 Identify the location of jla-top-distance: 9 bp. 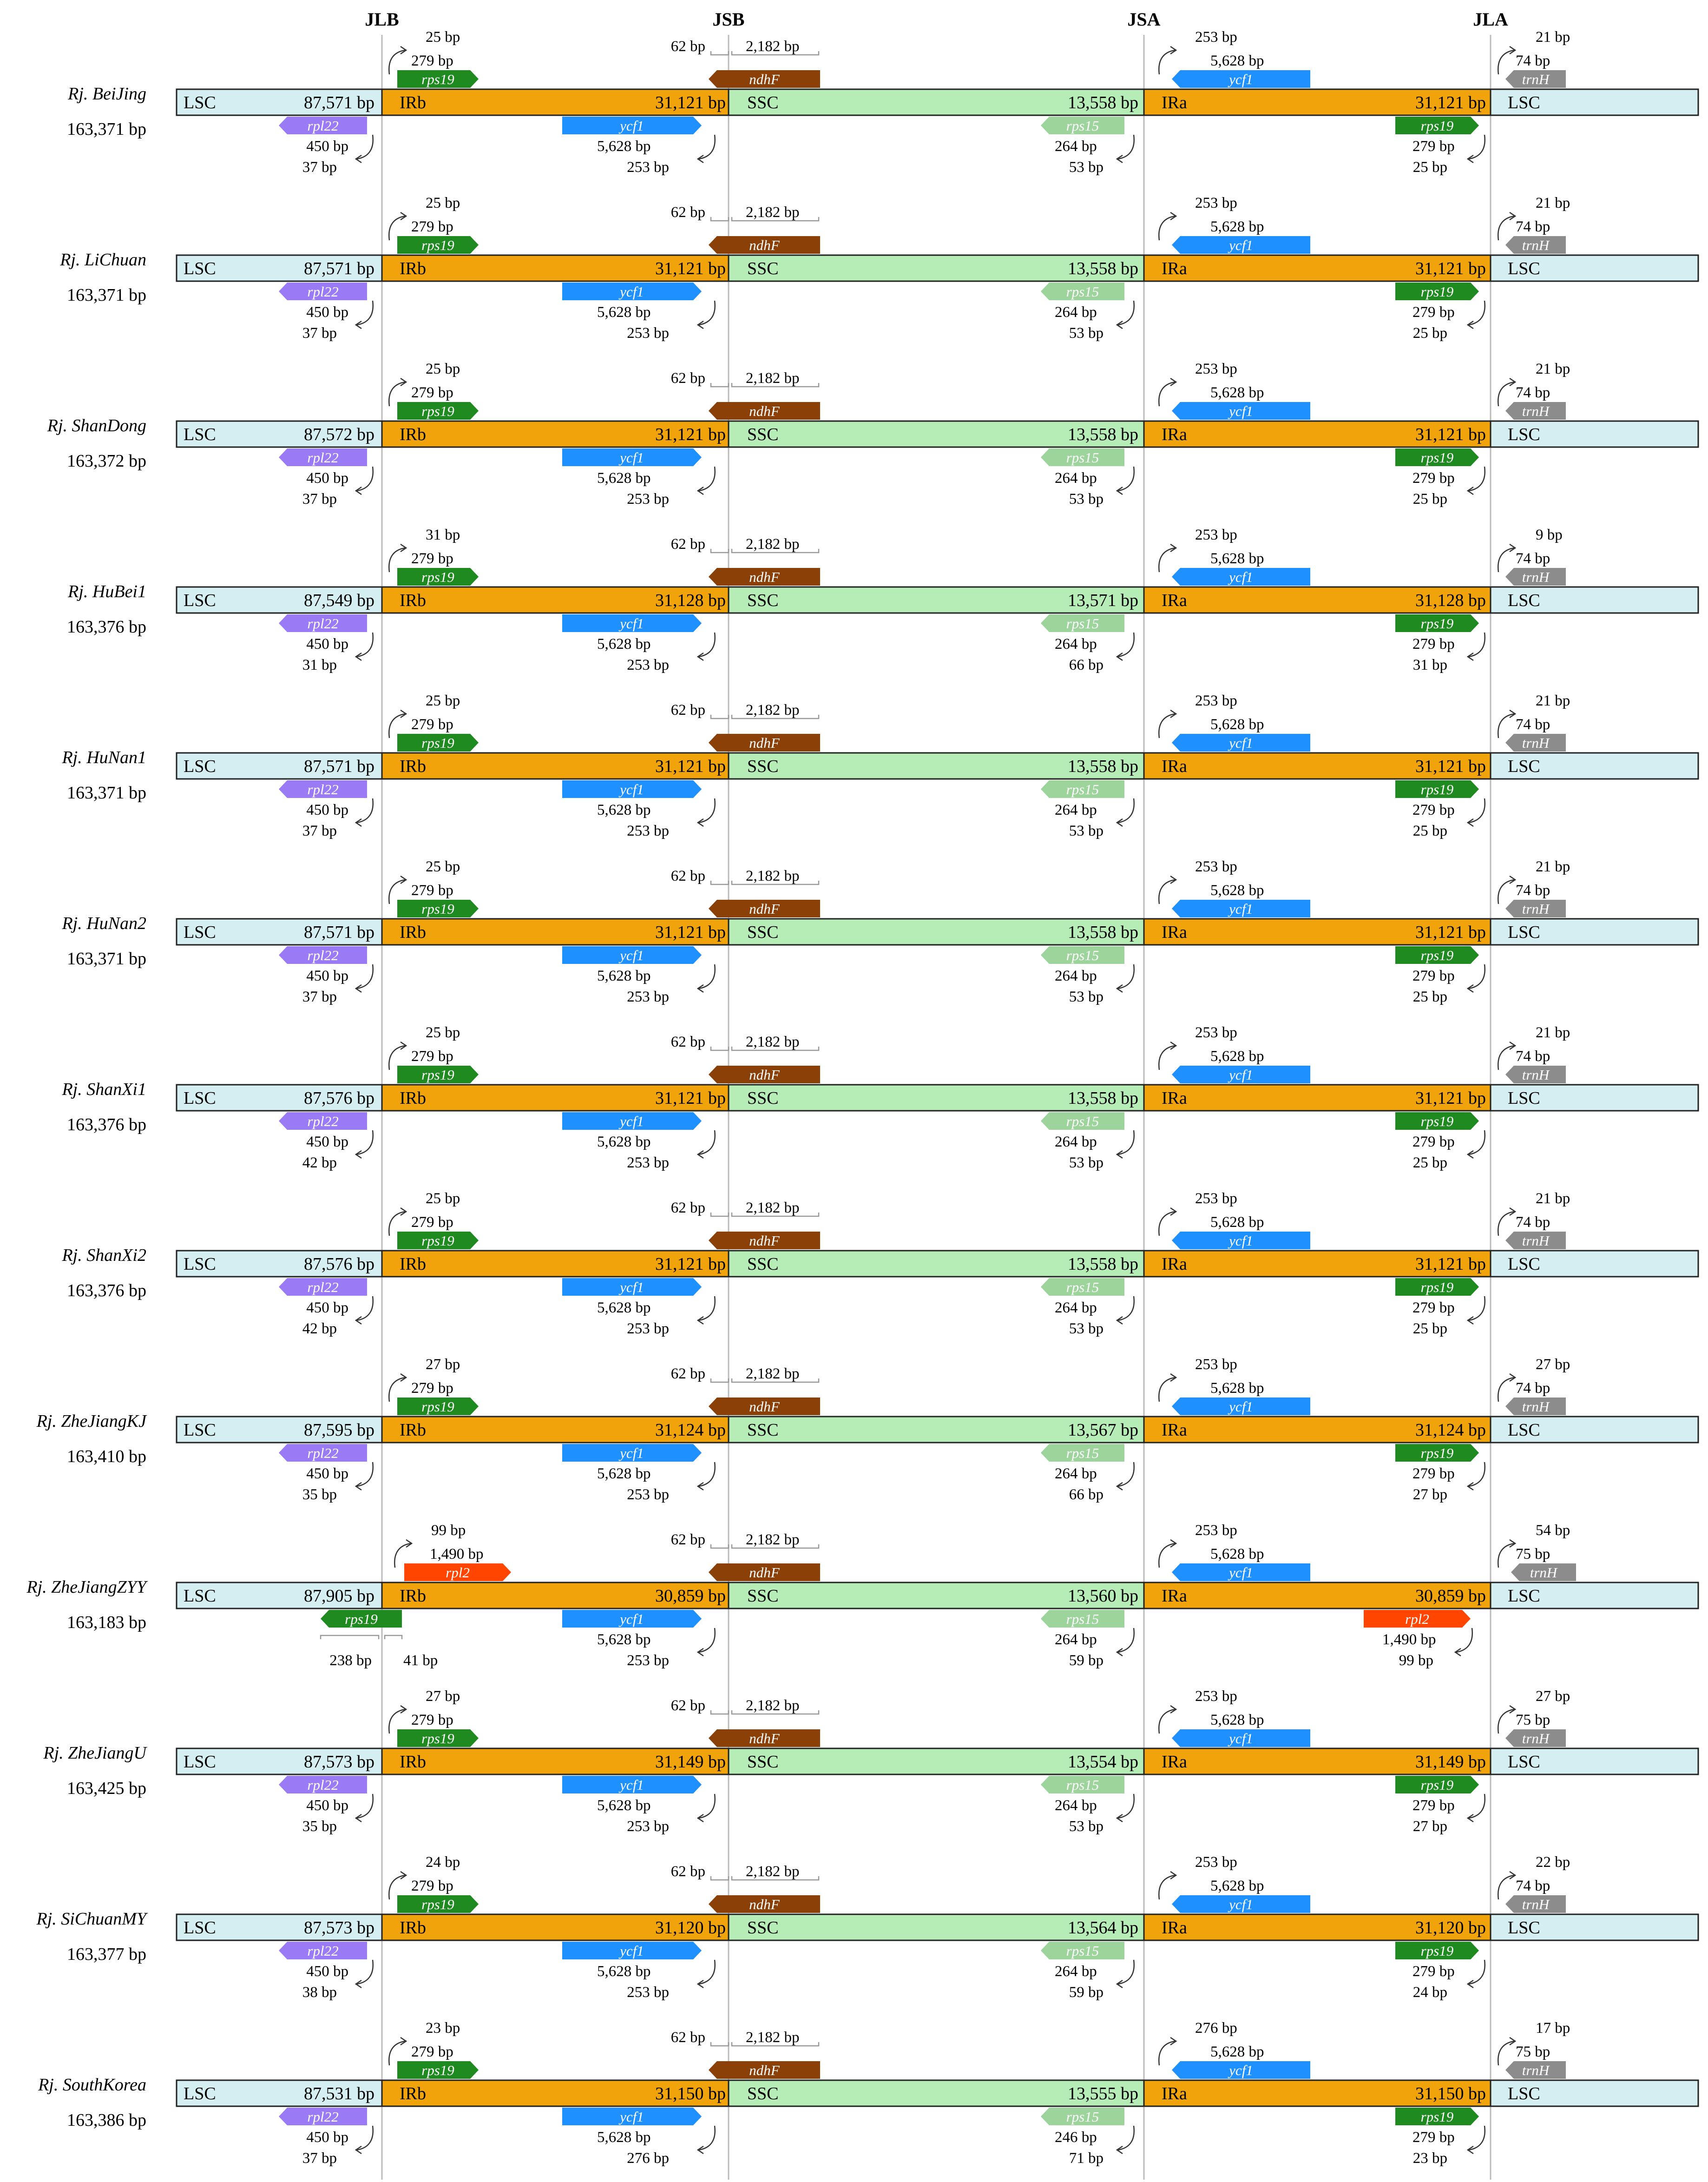
(1549, 535).